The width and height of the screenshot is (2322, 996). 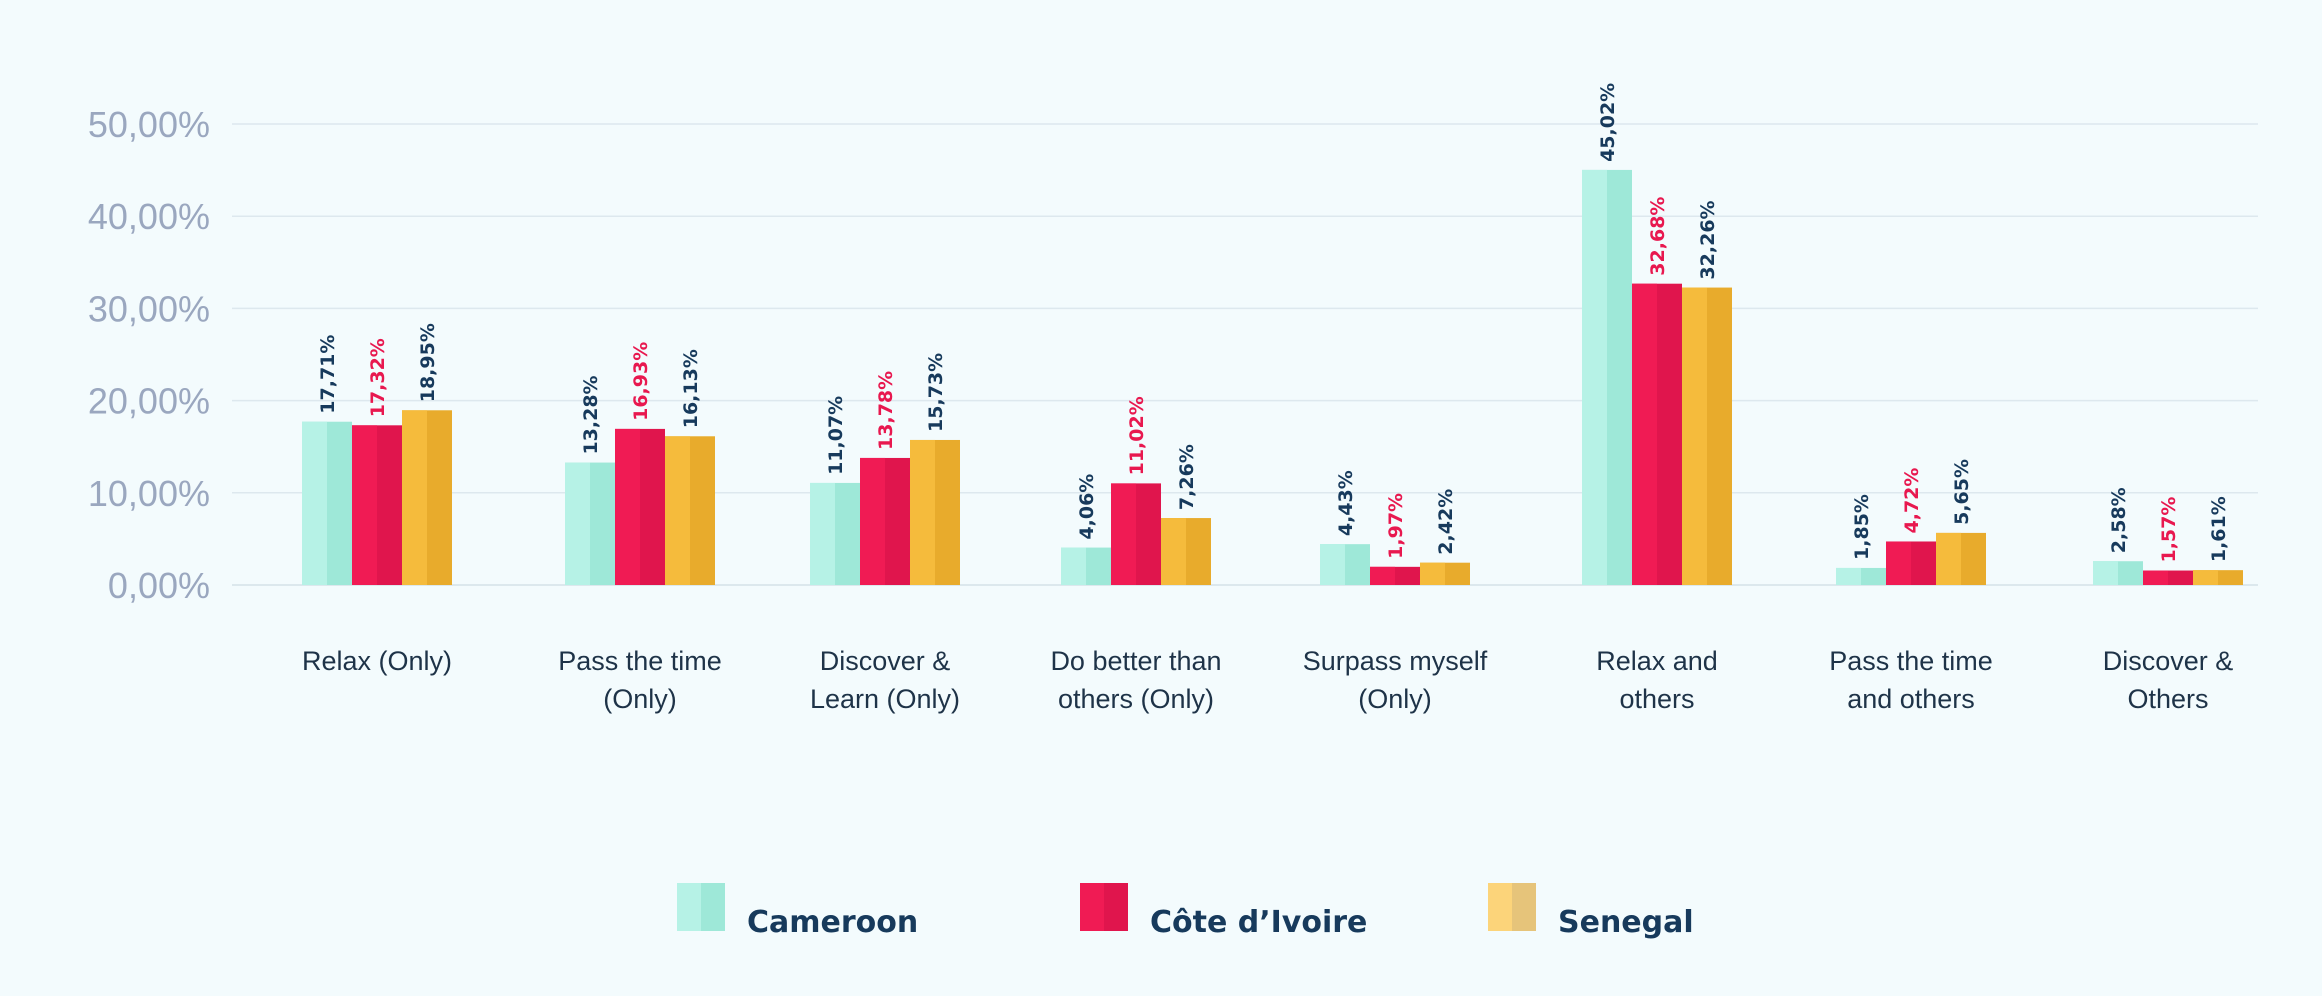 What do you see at coordinates (1608, 122) in the screenshot?
I see `data-label: 45,02%` at bounding box center [1608, 122].